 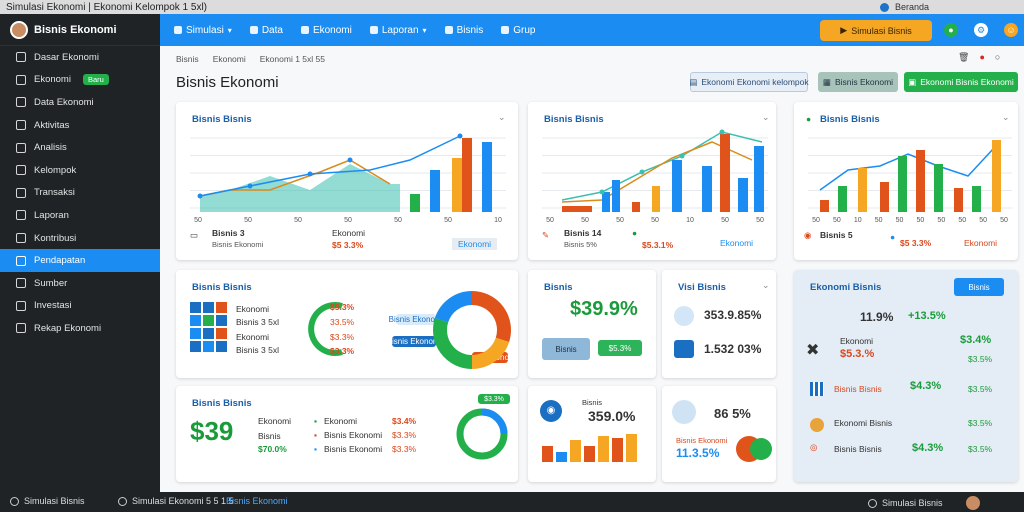 What do you see at coordinates (80, 215) in the screenshot?
I see `sidebar-item: Laporan` at bounding box center [80, 215].